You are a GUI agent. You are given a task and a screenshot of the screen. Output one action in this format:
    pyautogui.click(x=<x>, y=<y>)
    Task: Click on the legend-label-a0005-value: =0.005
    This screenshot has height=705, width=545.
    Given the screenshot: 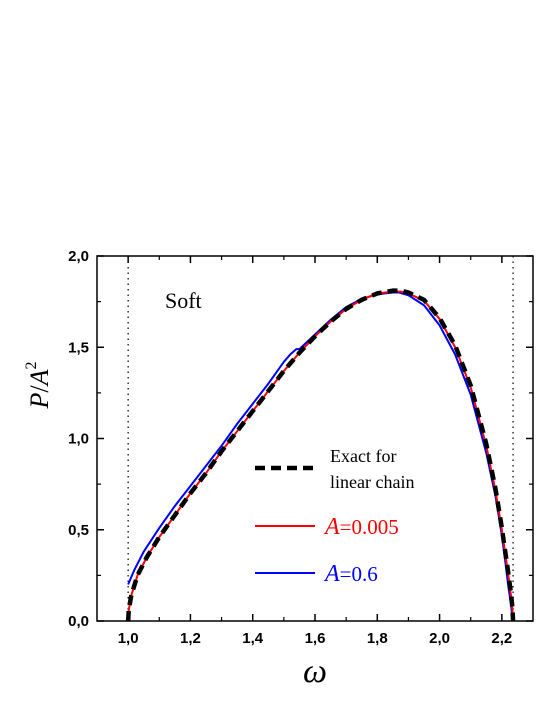 What is the action you would take?
    pyautogui.click(x=369, y=527)
    